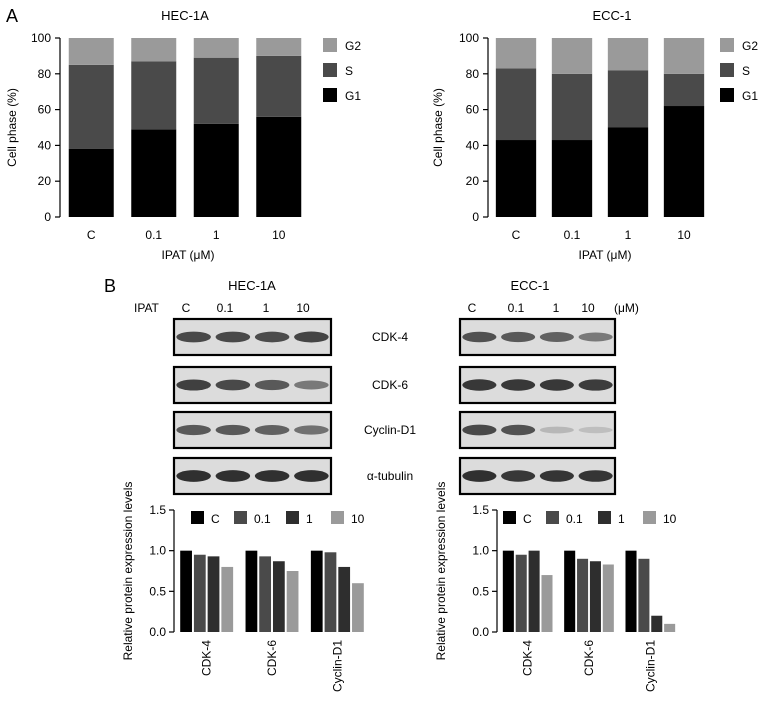 The image size is (765, 706). What do you see at coordinates (186, 308) in the screenshot?
I see `lane-label: C` at bounding box center [186, 308].